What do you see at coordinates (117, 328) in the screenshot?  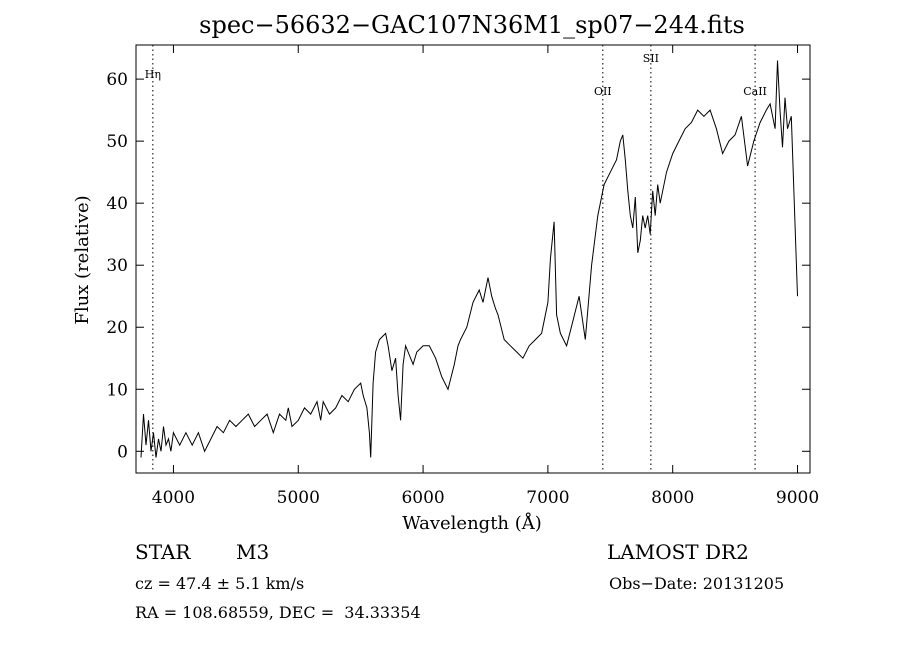 I see `y-tick-label: 20` at bounding box center [117, 328].